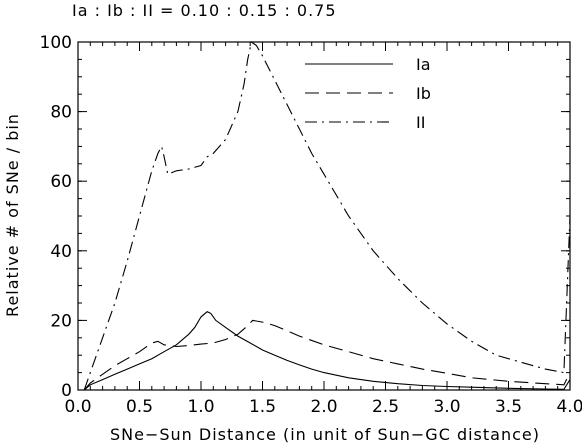  I want to click on y-tick-label: 40, so click(61, 252).